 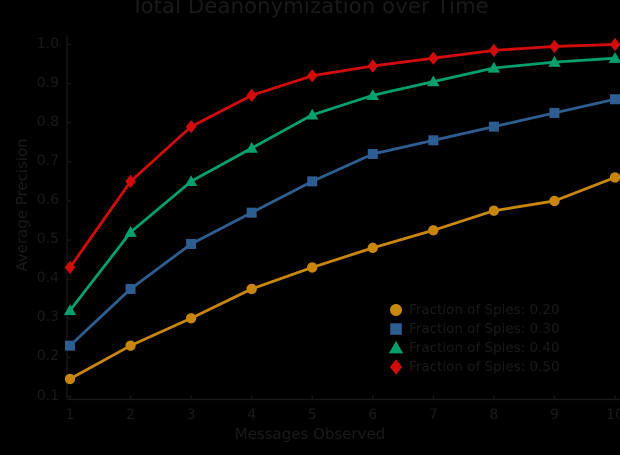 I want to click on y-tick-label: 0.6, so click(x=47, y=199).